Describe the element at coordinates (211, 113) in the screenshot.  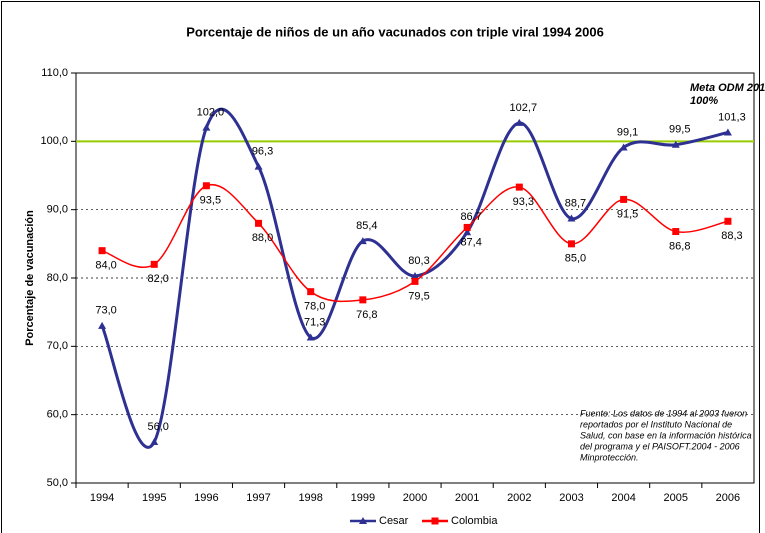
I see `data-label: 102,0` at that location.